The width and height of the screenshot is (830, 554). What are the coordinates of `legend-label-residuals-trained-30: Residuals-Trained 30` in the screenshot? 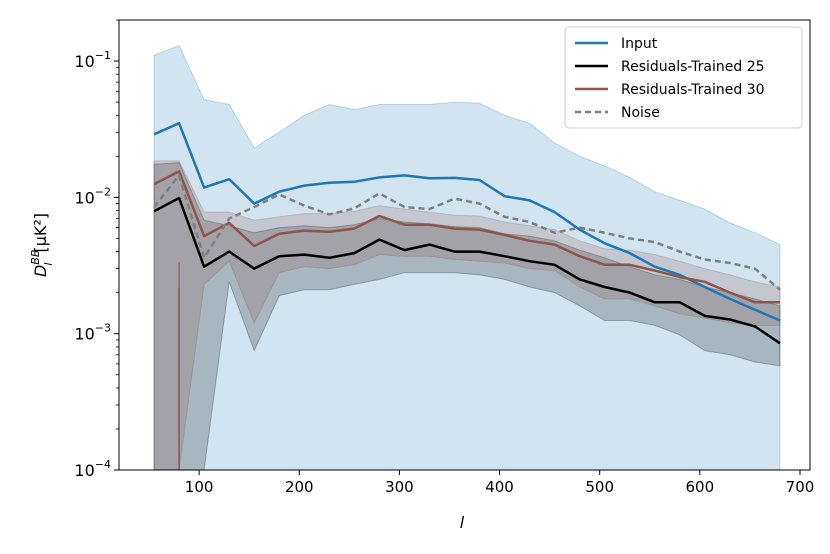 It's located at (693, 90).